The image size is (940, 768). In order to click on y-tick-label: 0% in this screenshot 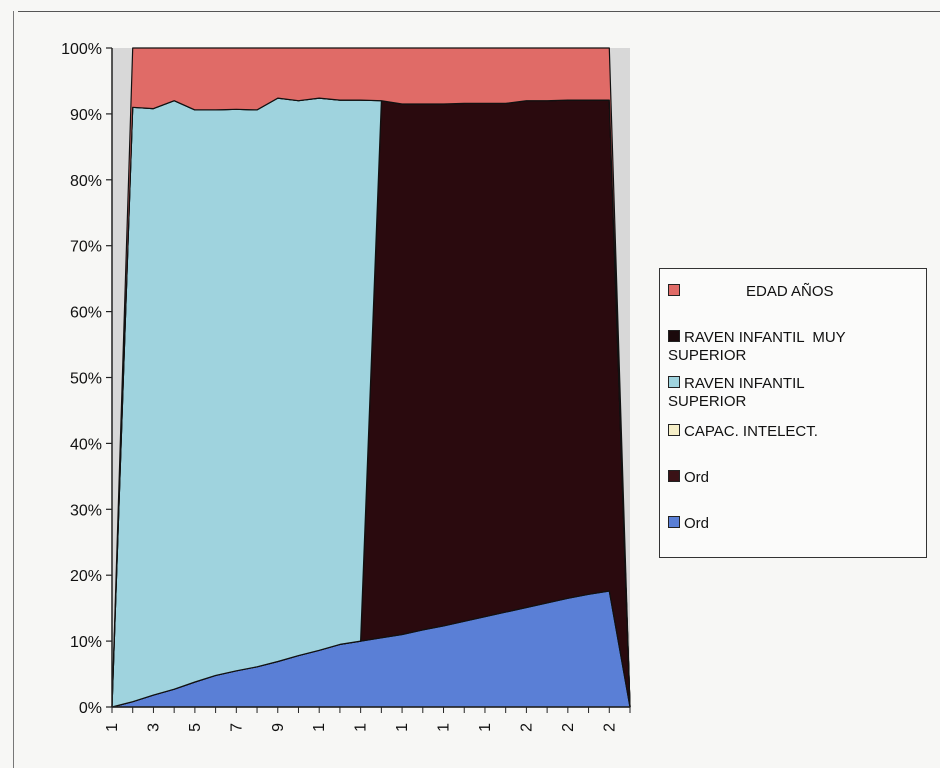, I will do `click(90, 708)`.